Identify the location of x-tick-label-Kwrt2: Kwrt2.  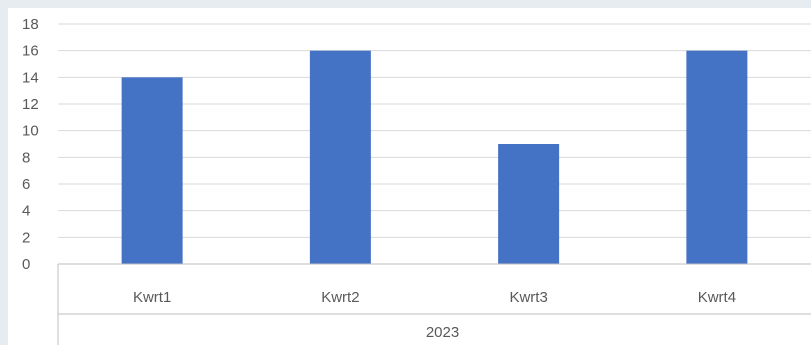
(340, 297).